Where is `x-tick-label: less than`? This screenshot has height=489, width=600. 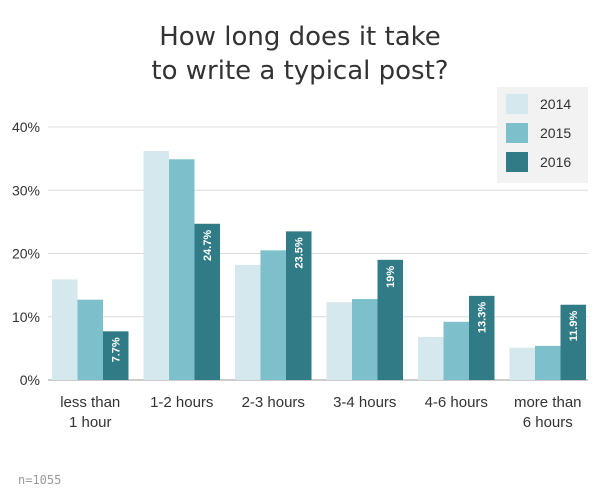
x-tick-label: less than is located at coordinates (90, 402).